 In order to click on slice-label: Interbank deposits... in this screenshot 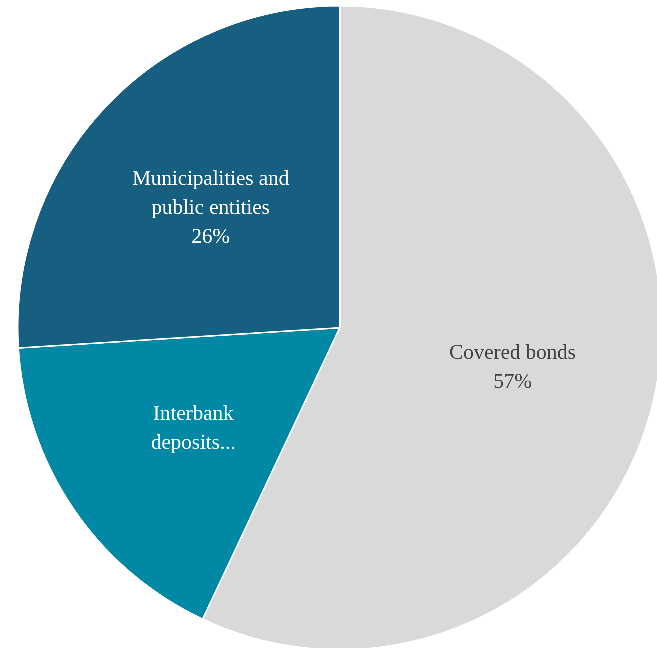, I will do `click(193, 427)`.